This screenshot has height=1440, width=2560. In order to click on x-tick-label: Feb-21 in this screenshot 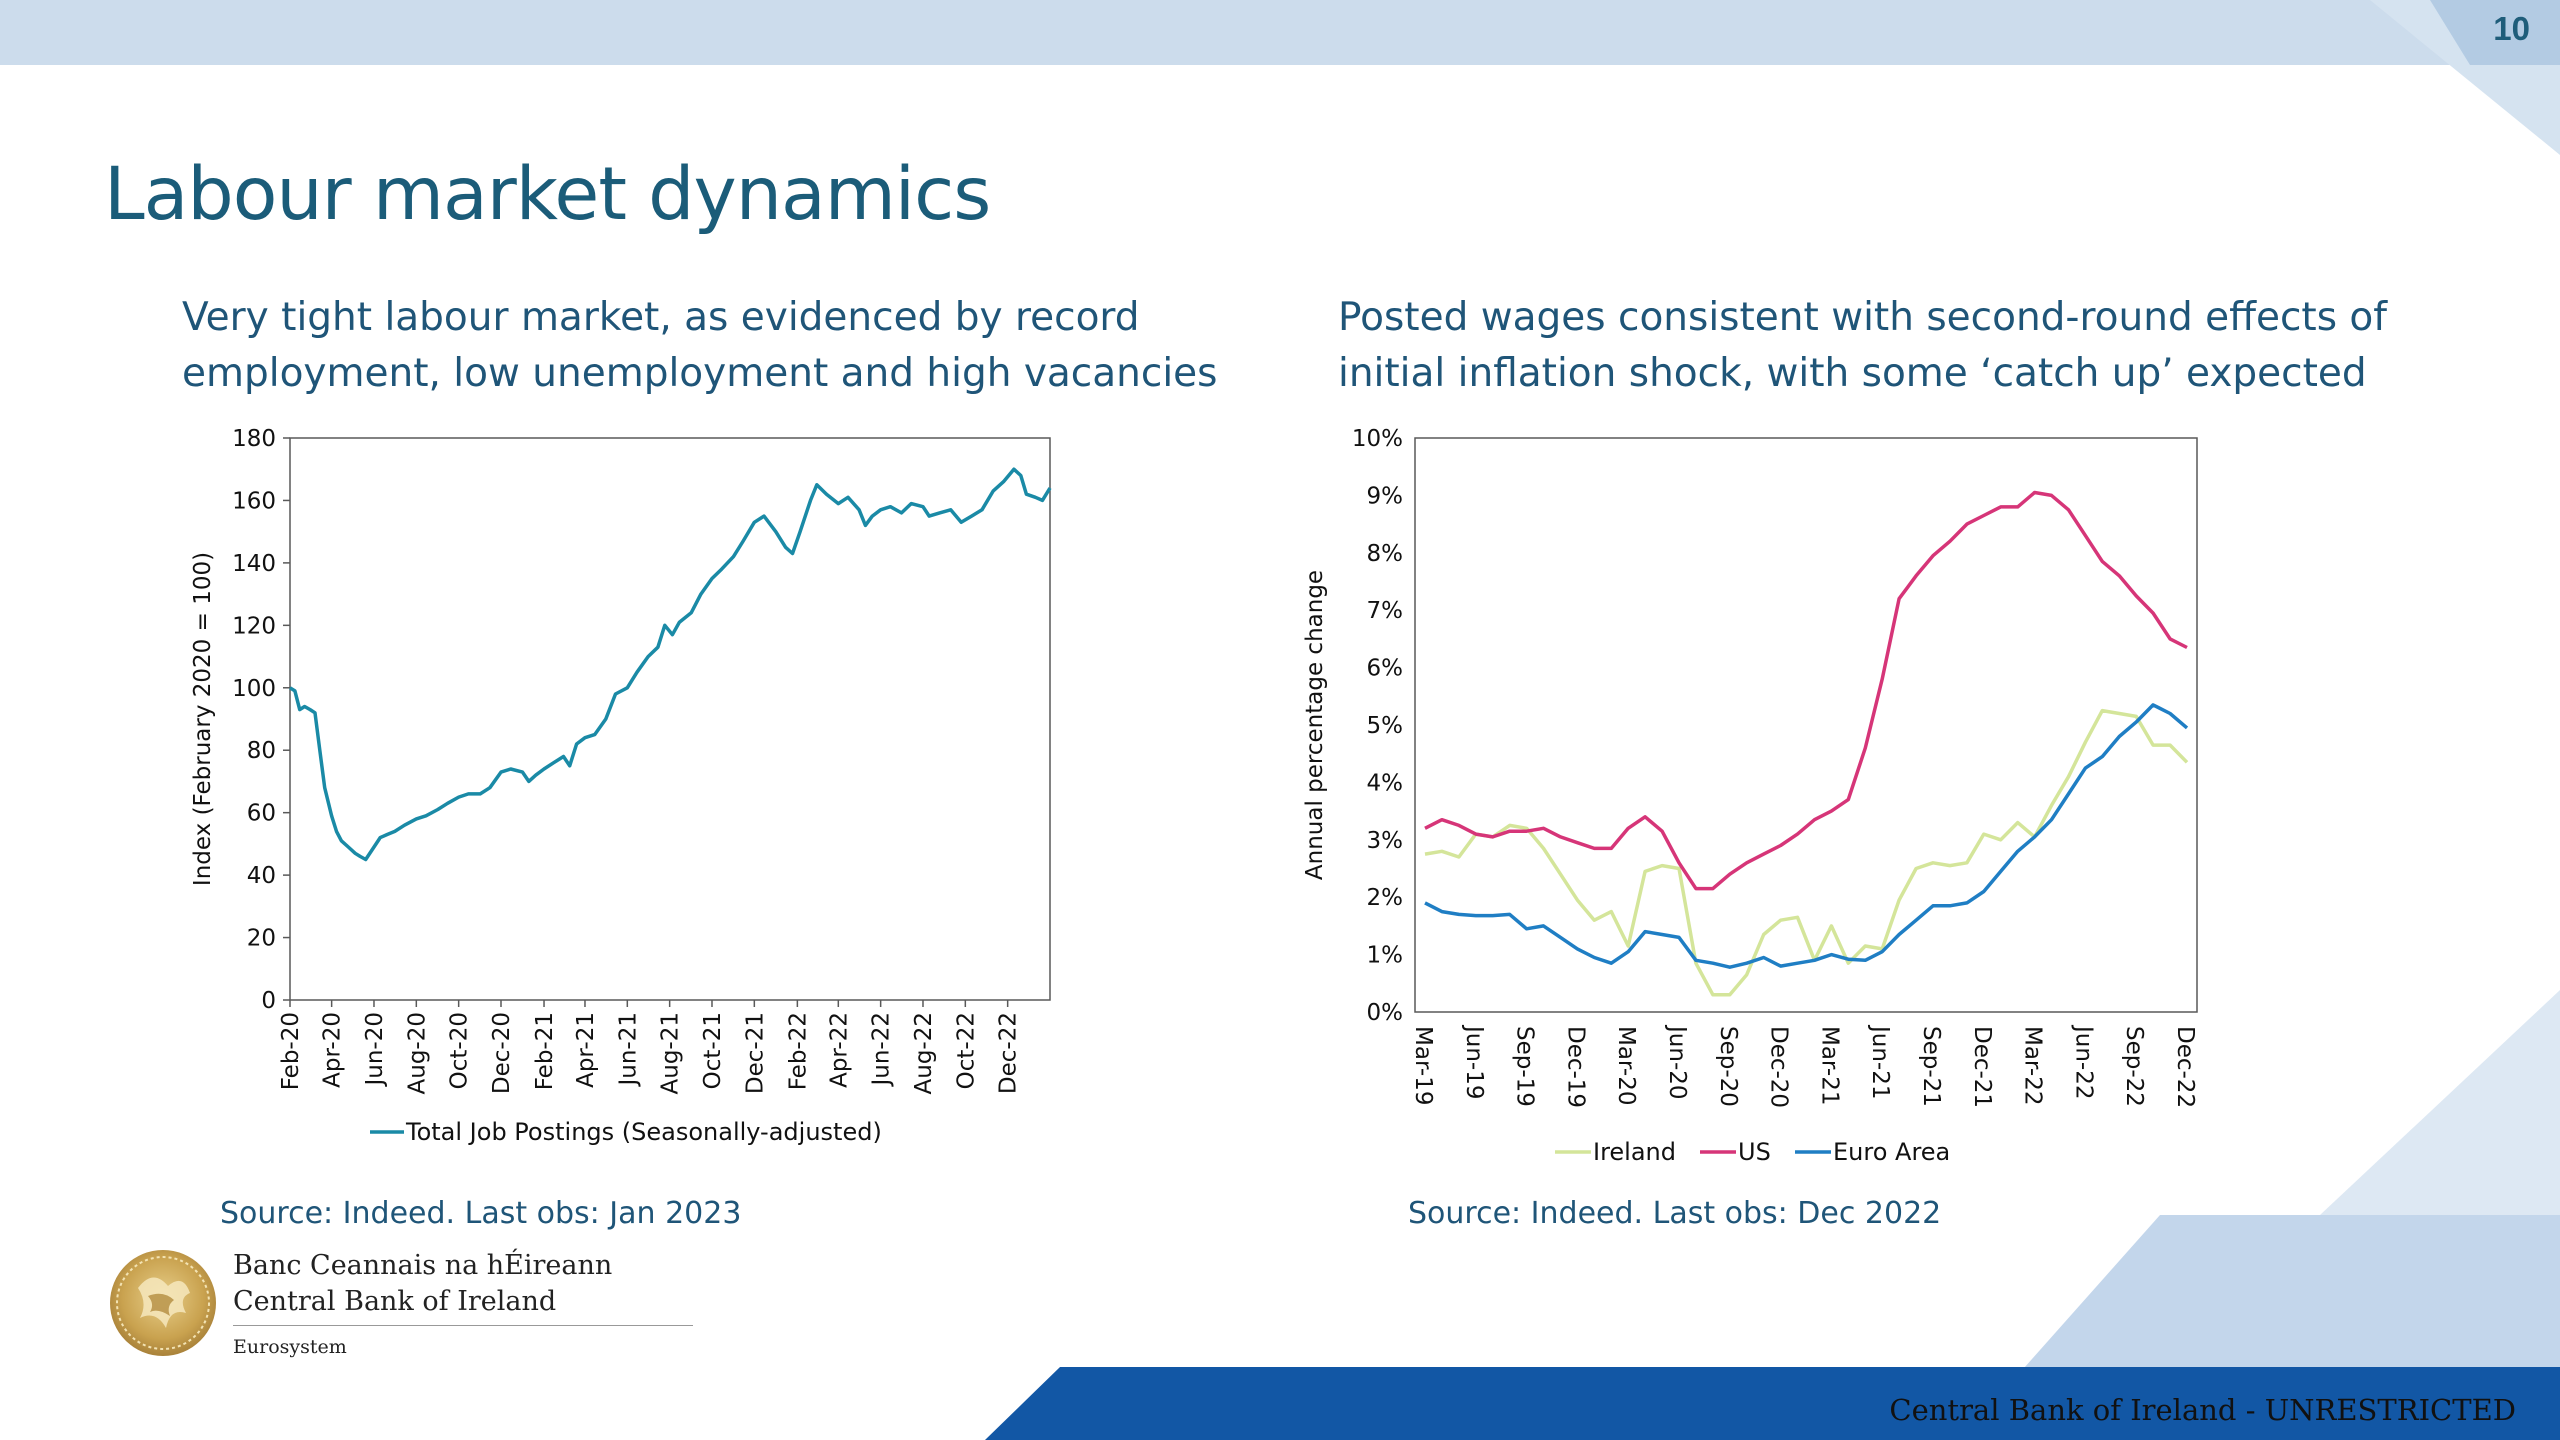, I will do `click(545, 1051)`.